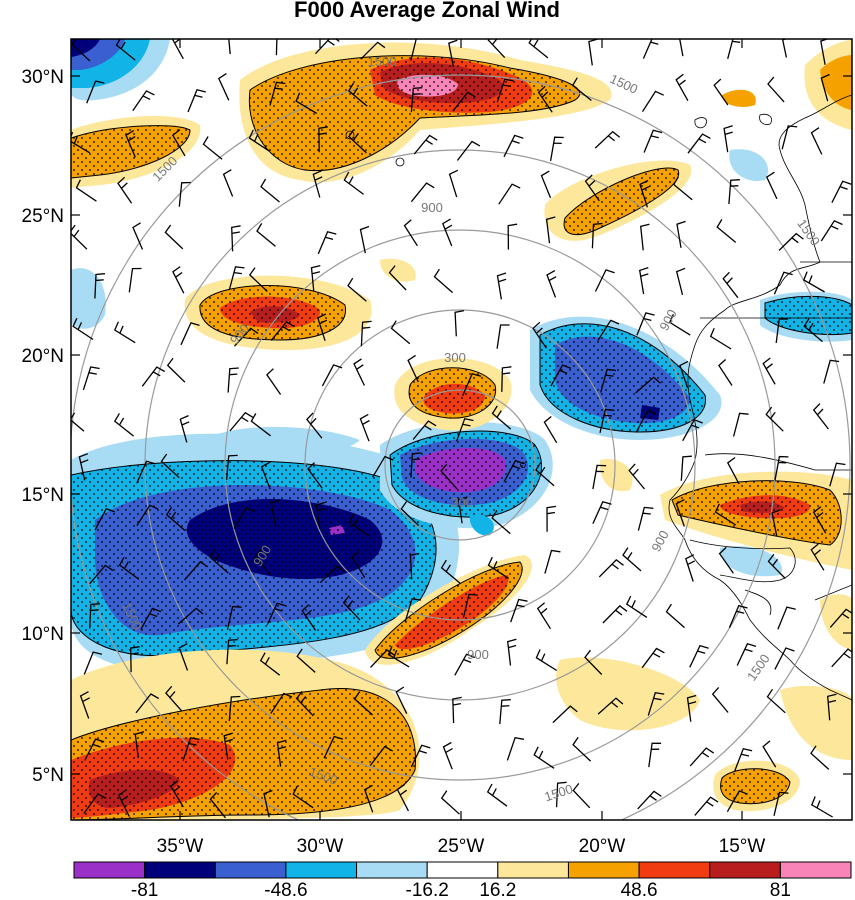 The height and width of the screenshot is (900, 855). Describe the element at coordinates (602, 846) in the screenshot. I see `lon-label-20w: 20°W` at that location.